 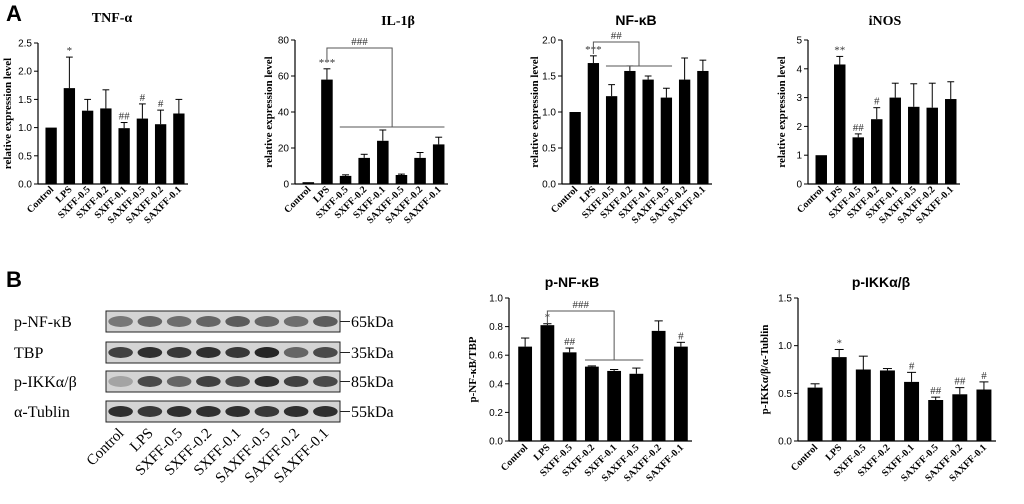 I want to click on blot-protein-label: p-IKKα/β, so click(x=45, y=382).